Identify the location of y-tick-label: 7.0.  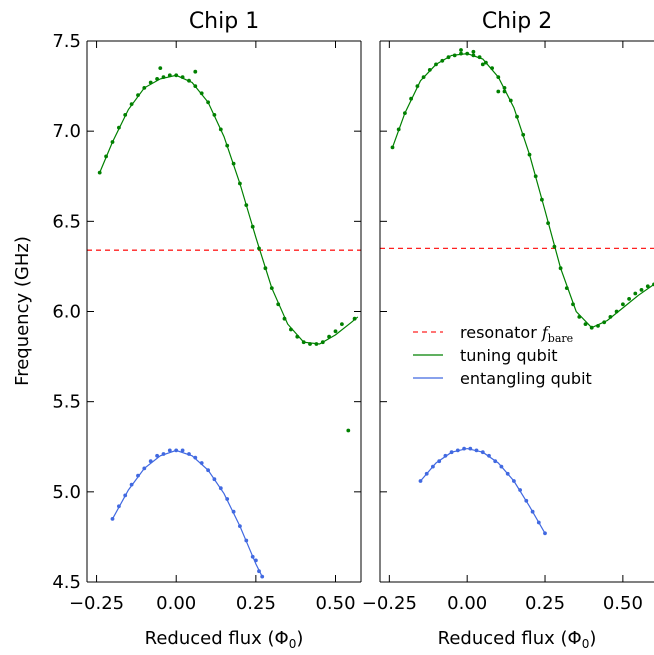
(66, 131).